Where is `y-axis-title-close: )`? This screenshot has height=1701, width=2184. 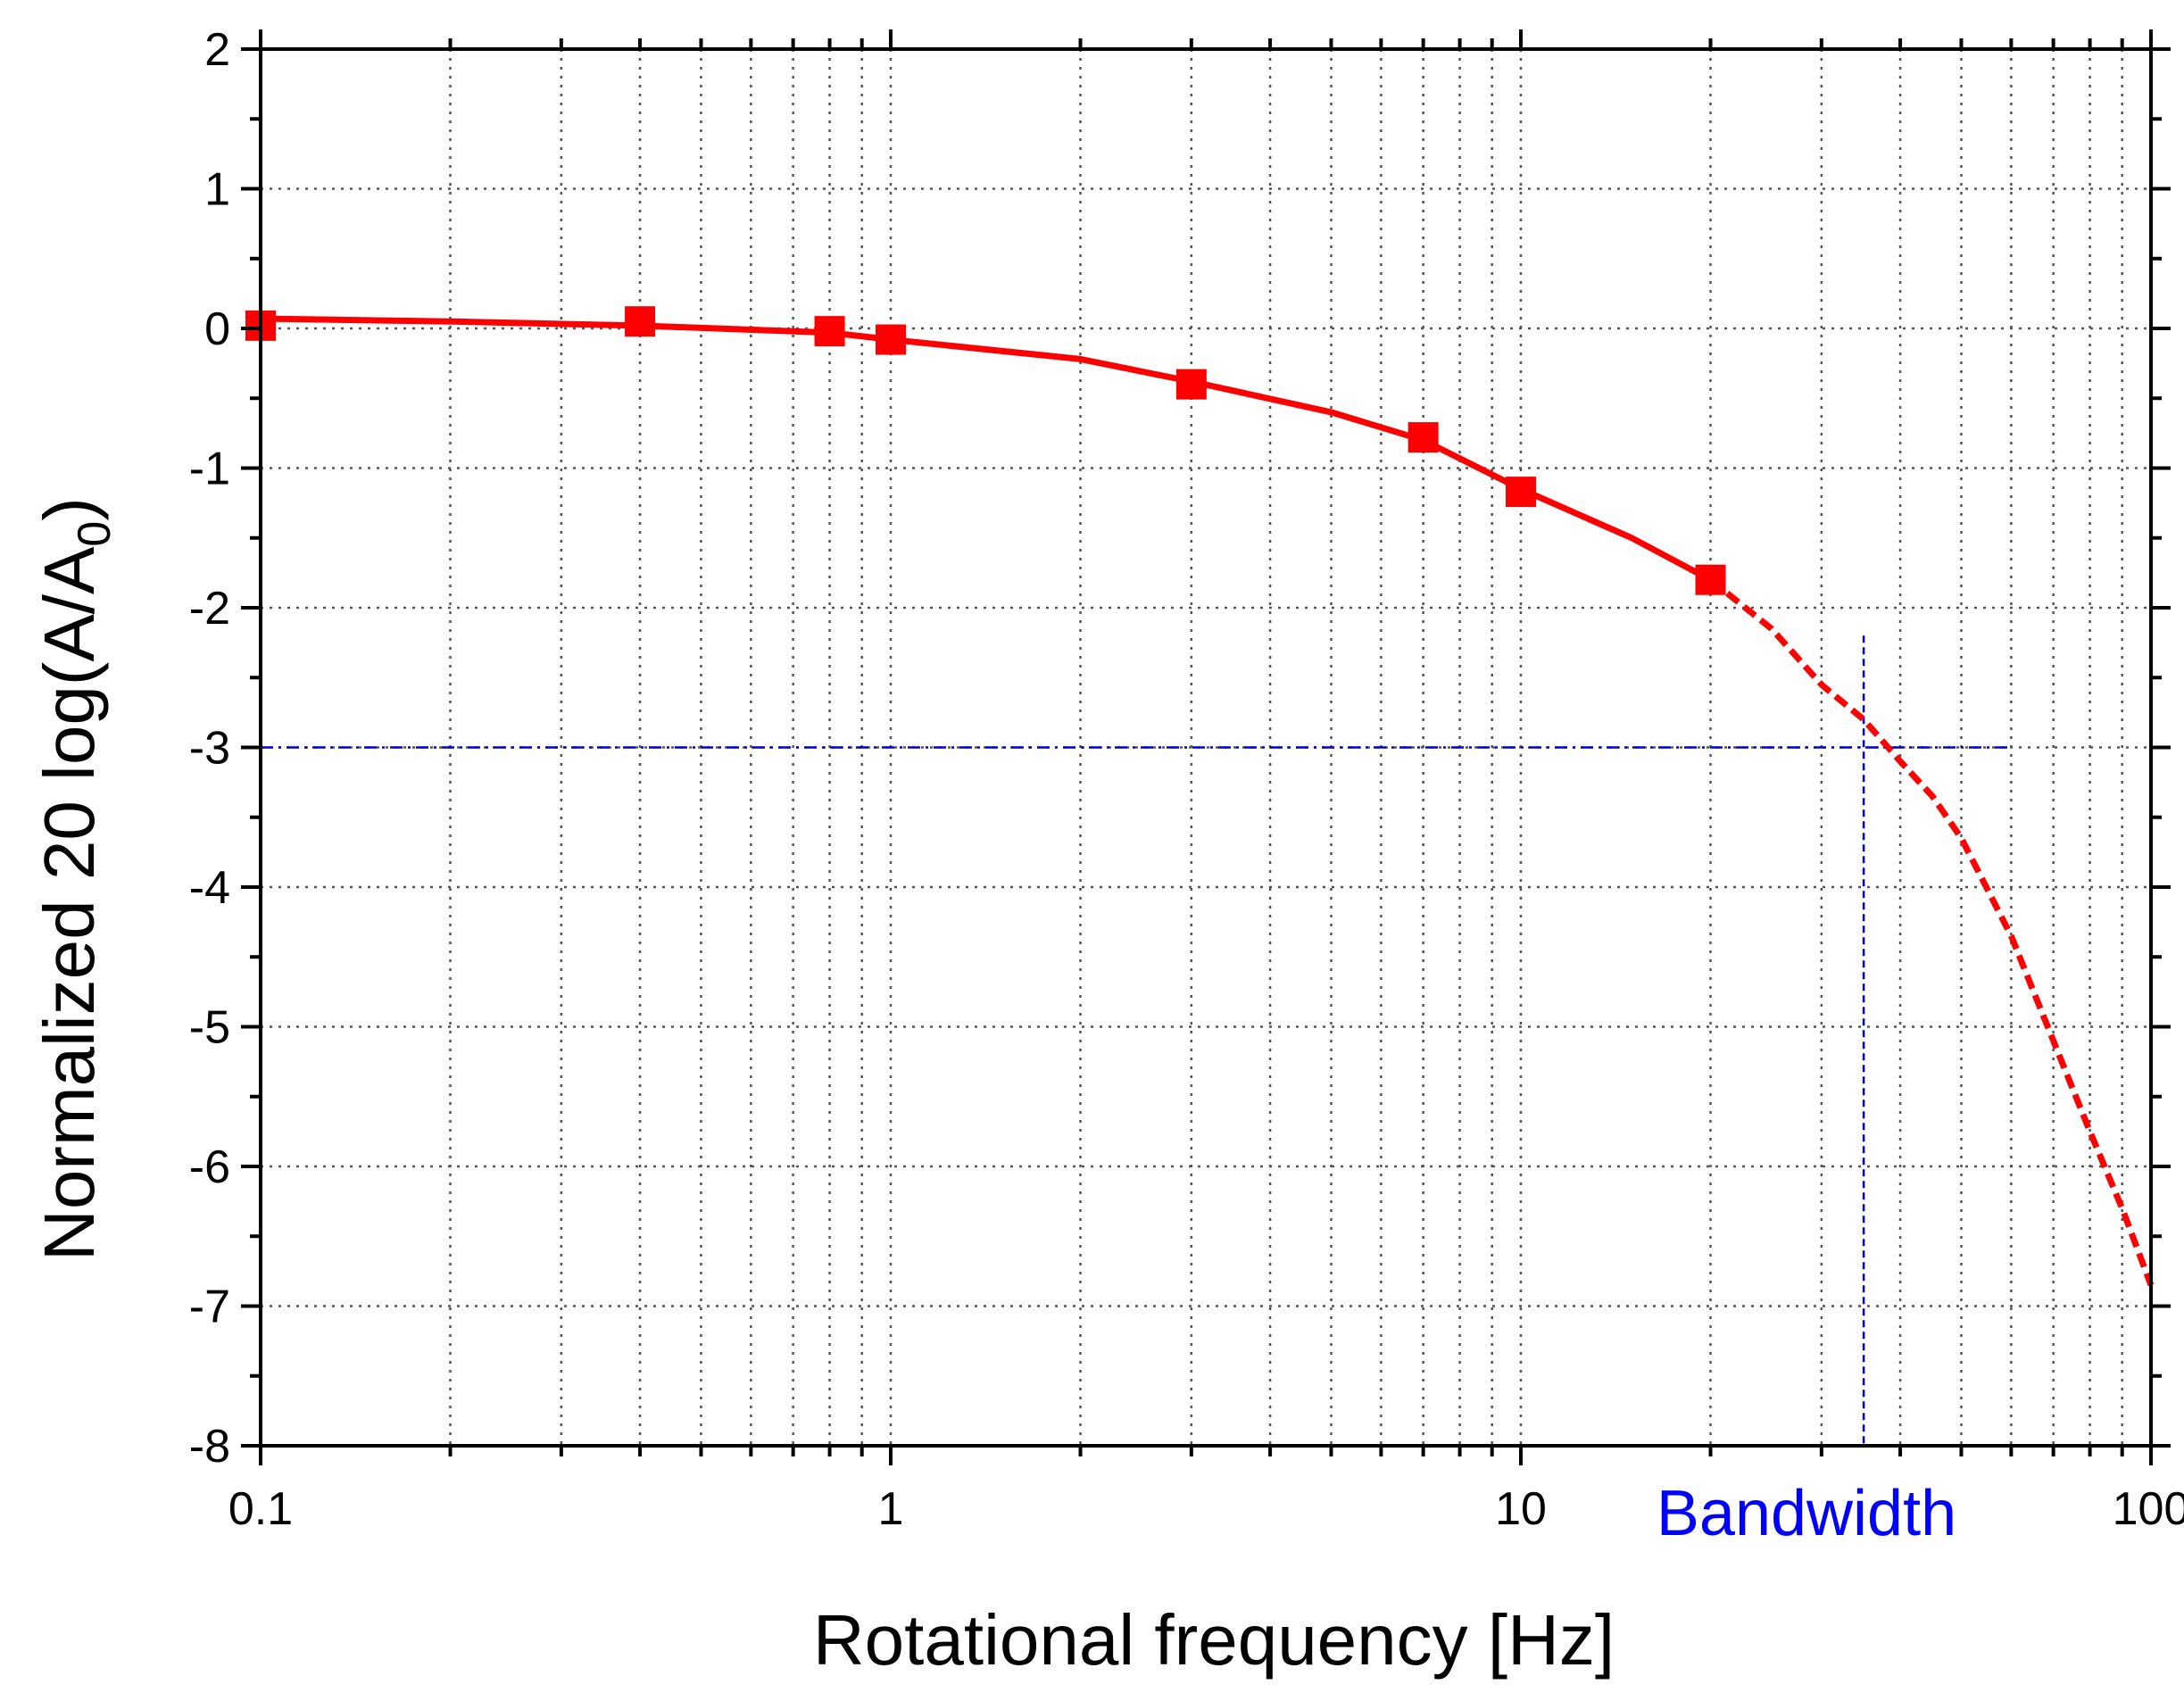
y-axis-title-close: ) is located at coordinates (69, 509).